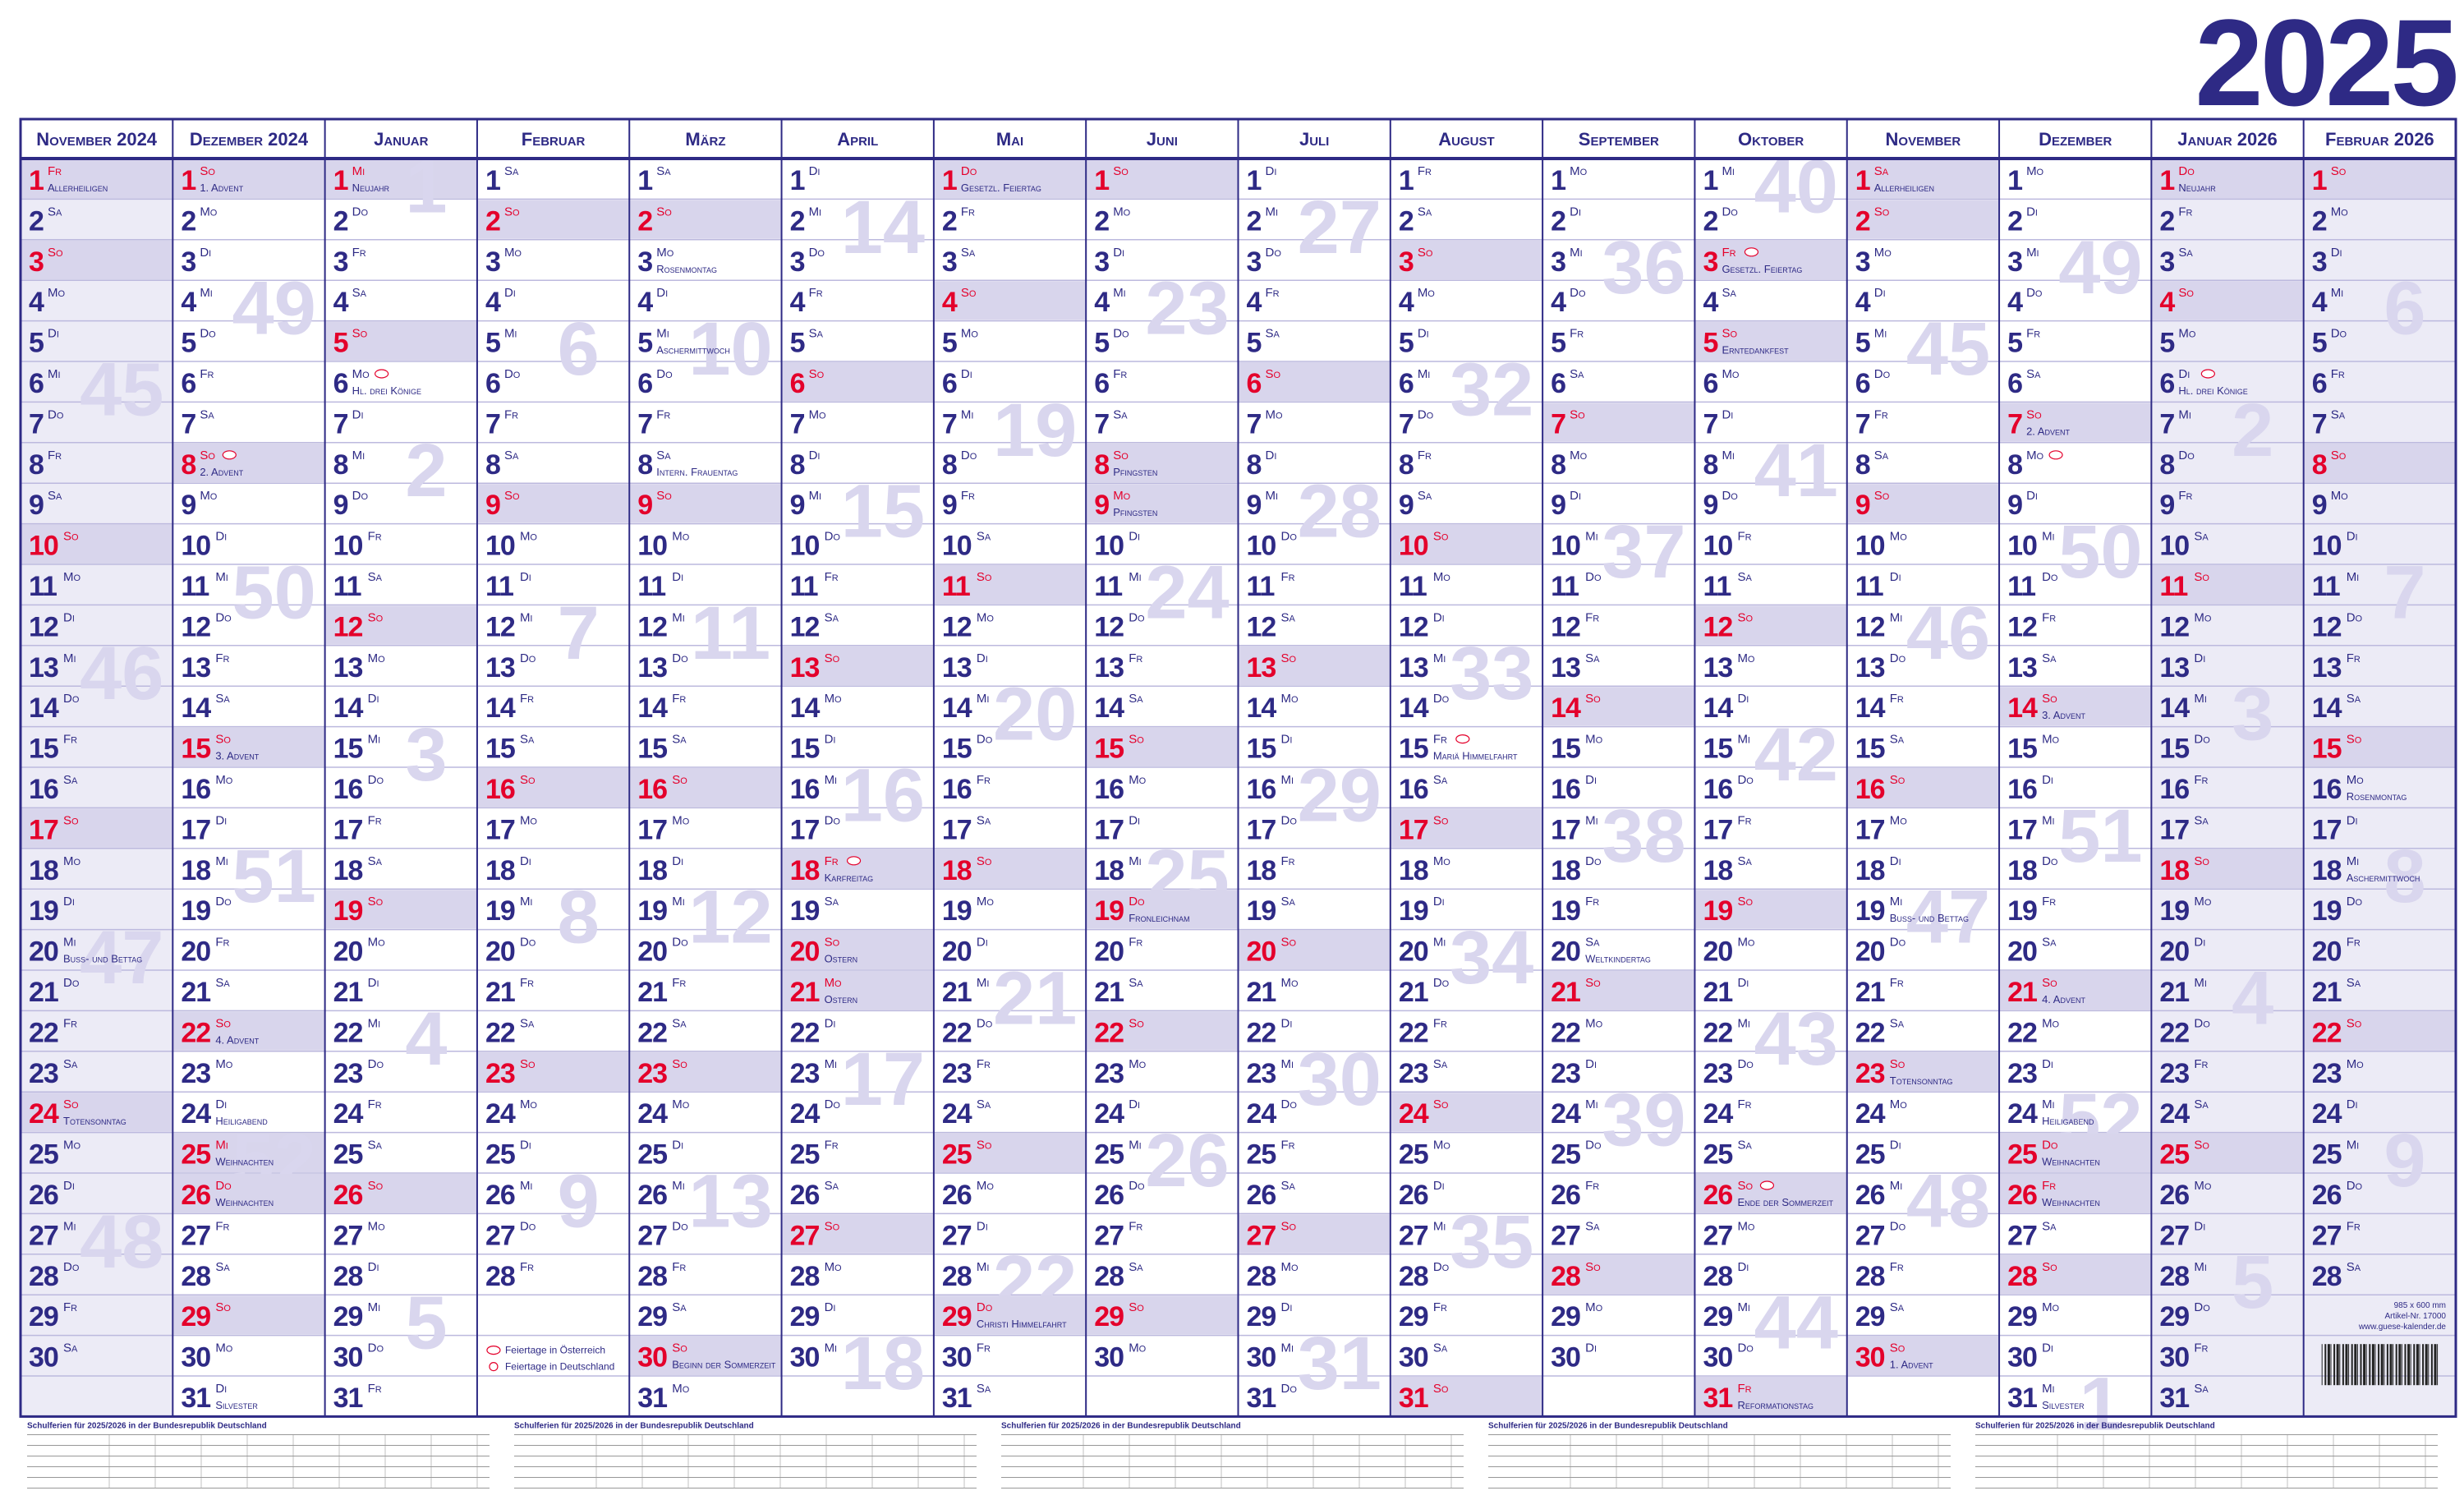  I want to click on day-number: 14, so click(348, 708).